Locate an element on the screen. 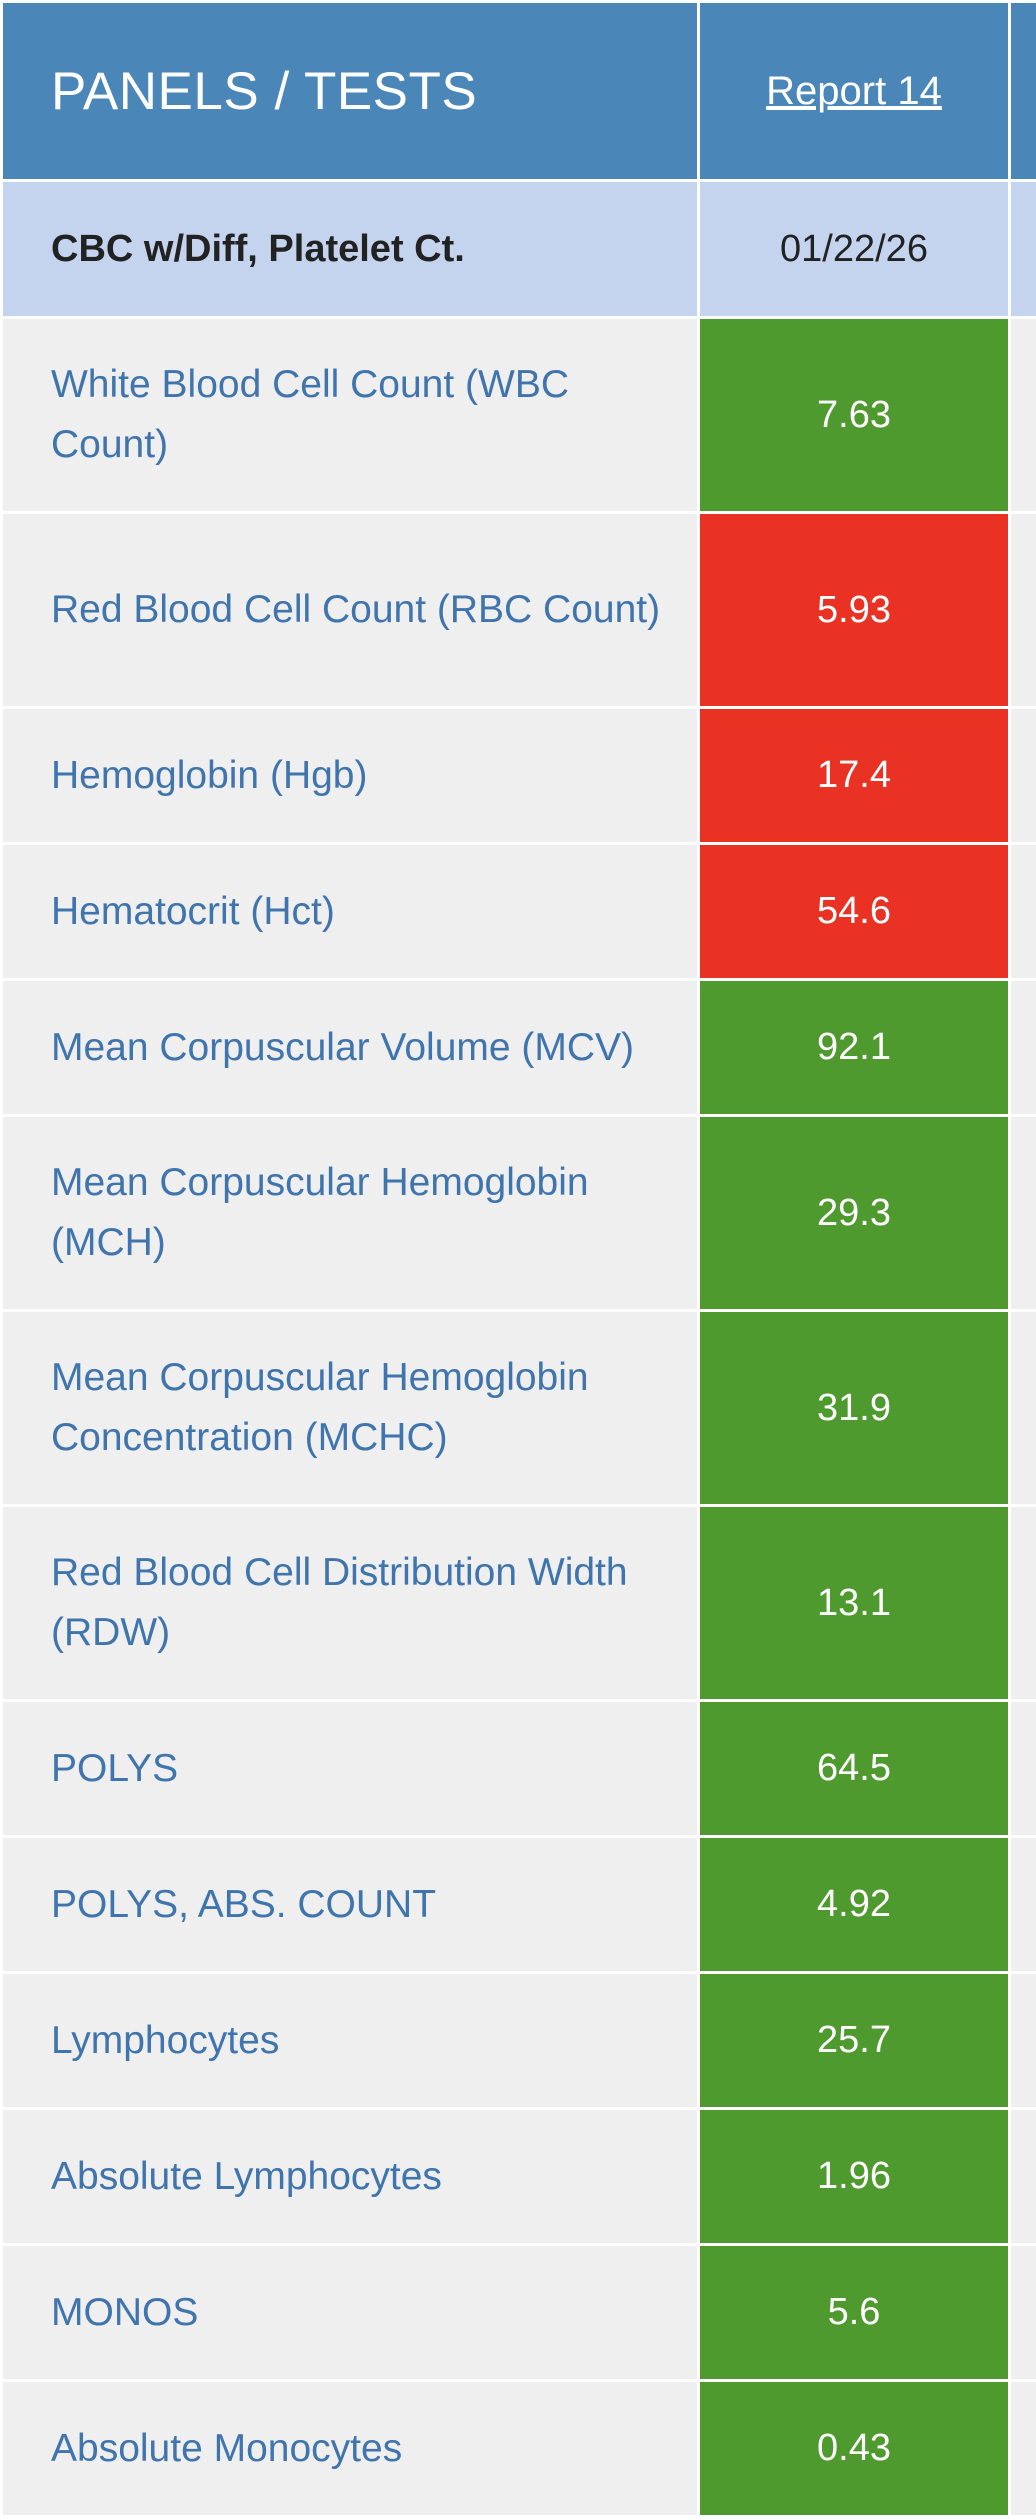 This screenshot has height=2519, width=1036. test-name-link: Red Blood Cell Count (RBC Count) is located at coordinates (350, 610).